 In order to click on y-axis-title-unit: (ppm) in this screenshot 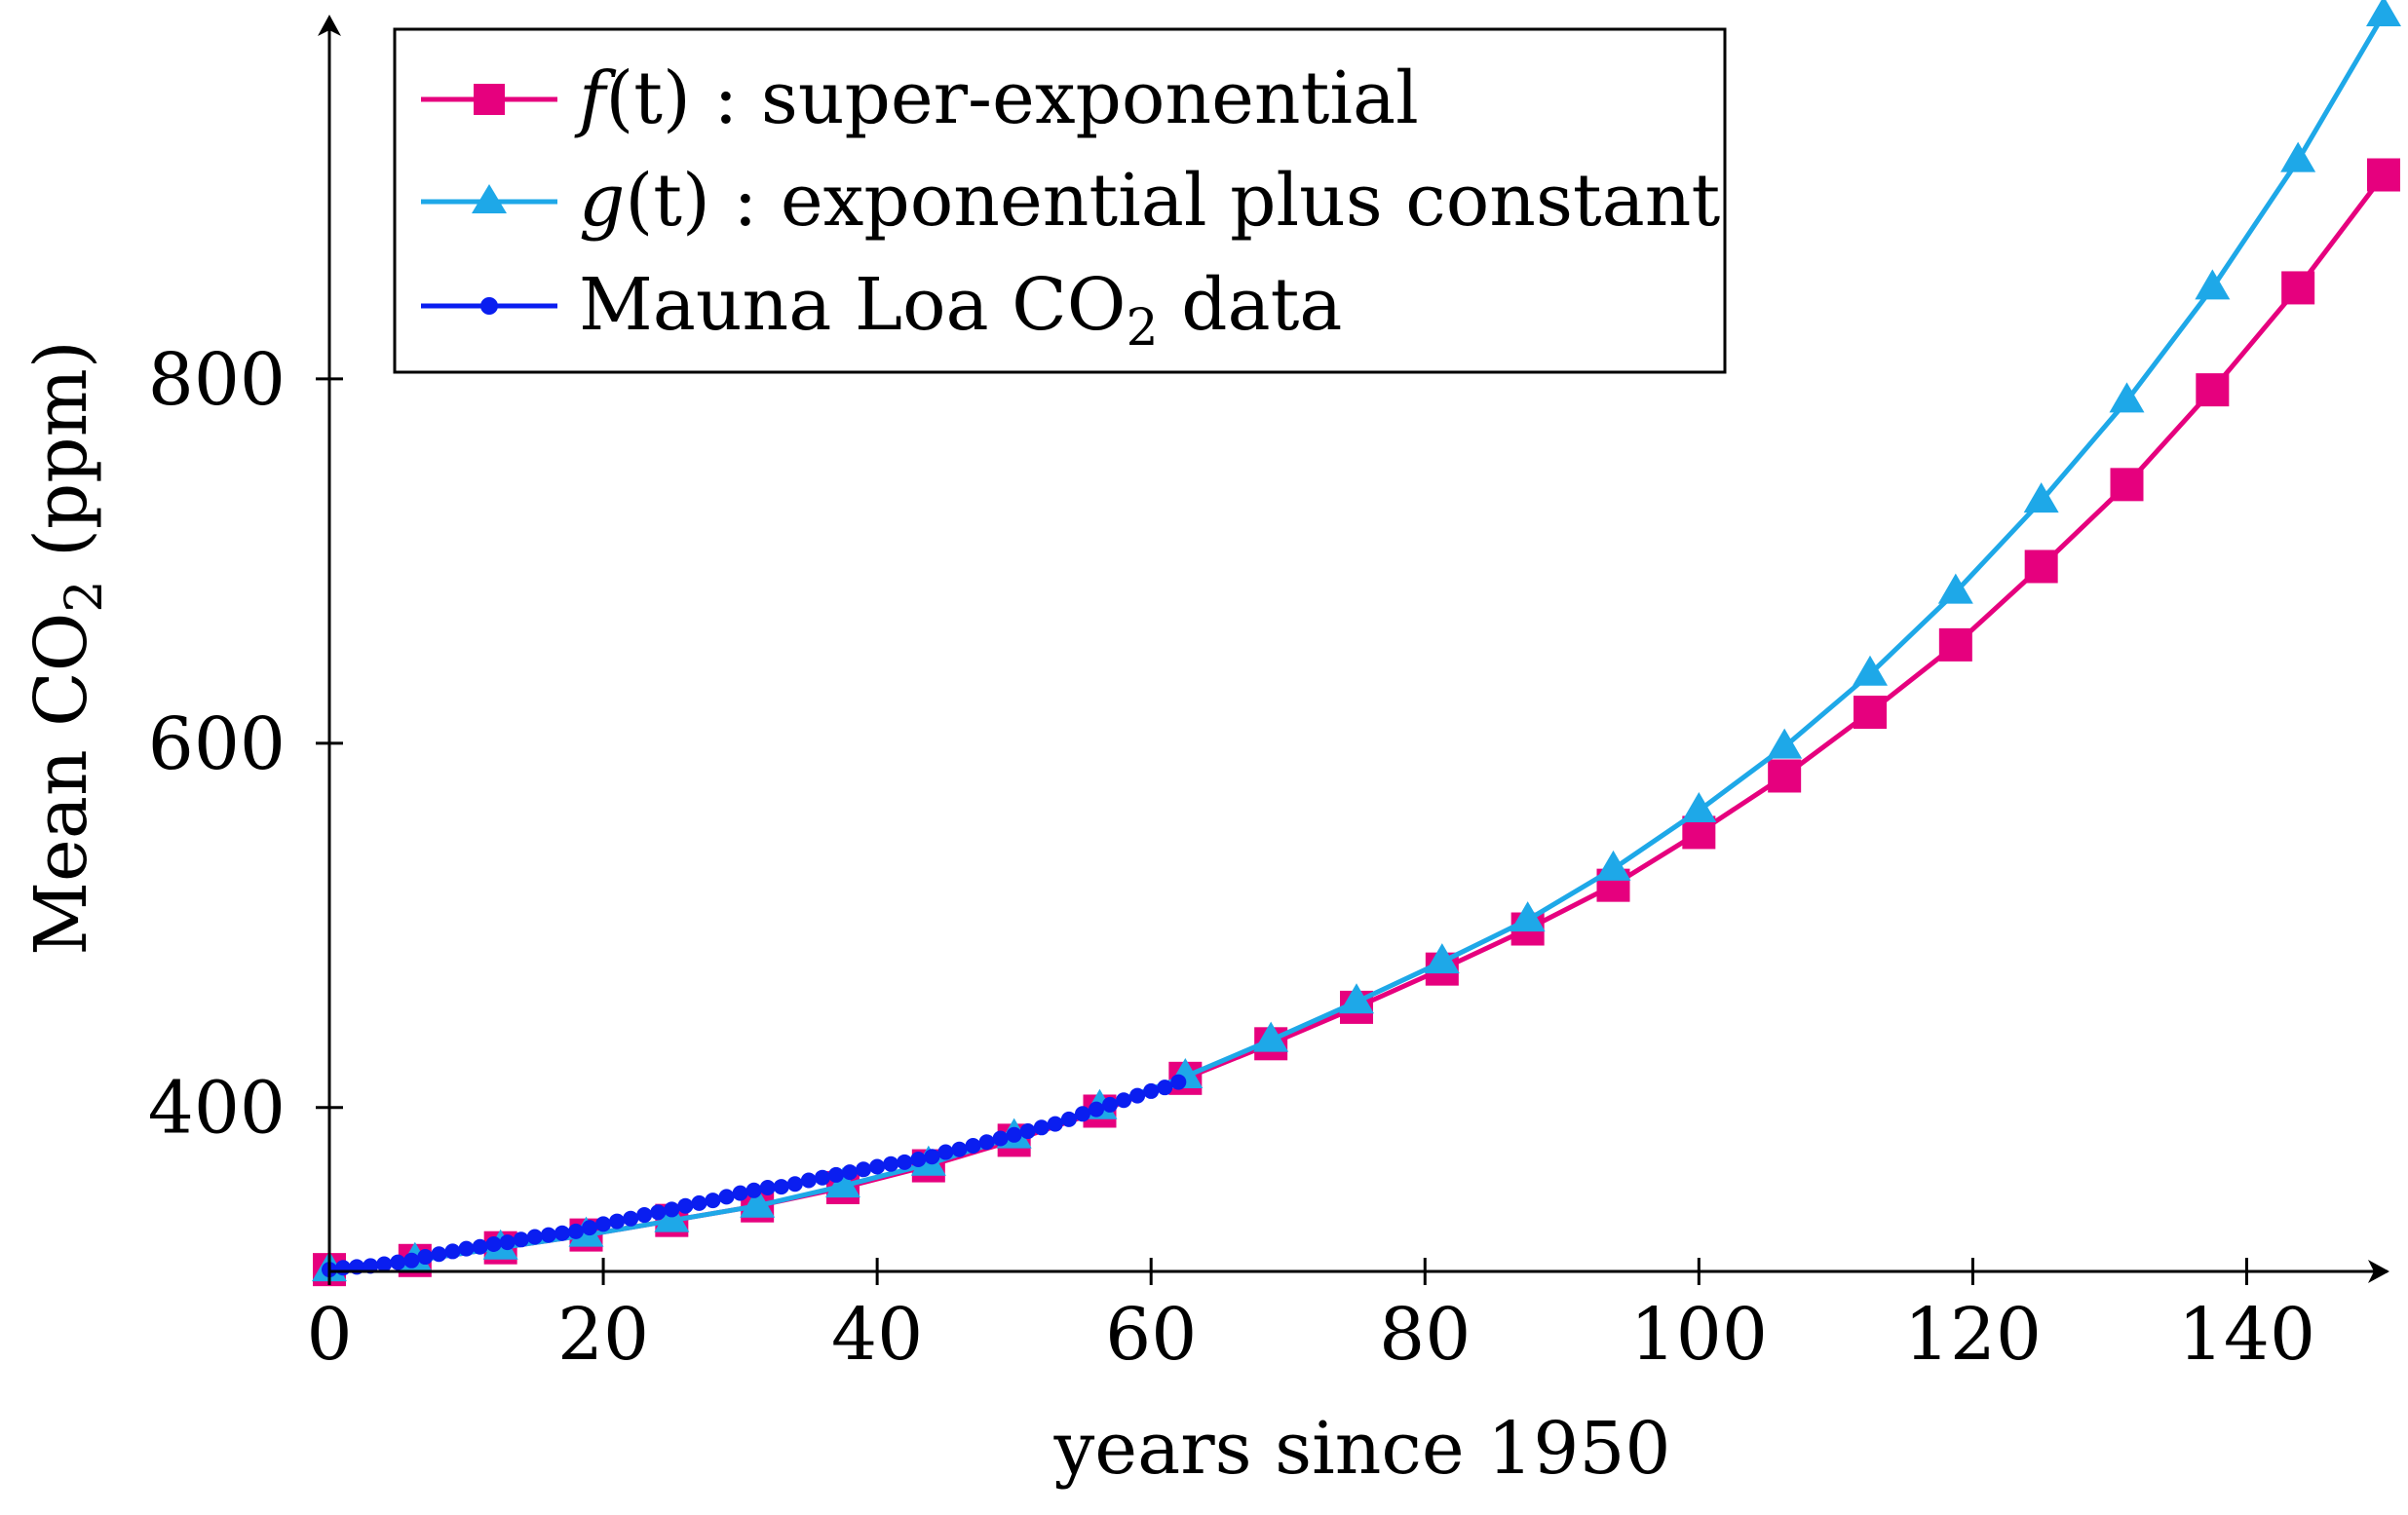, I will do `click(61, 460)`.